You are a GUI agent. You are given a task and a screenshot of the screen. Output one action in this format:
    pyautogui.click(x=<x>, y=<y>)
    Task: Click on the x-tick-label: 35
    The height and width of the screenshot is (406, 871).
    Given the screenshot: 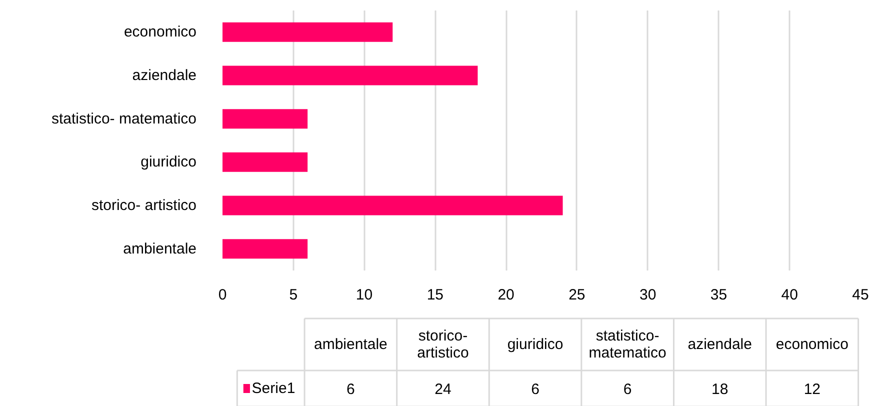 What is the action you would take?
    pyautogui.click(x=719, y=295)
    